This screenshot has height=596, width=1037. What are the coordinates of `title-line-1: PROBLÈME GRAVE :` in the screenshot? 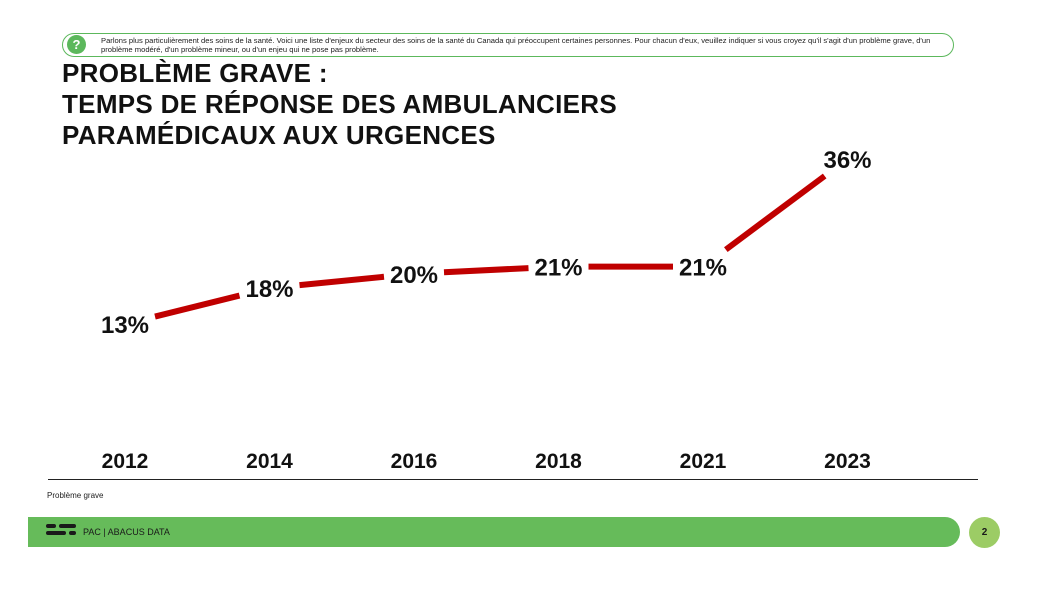 It's located at (195, 73).